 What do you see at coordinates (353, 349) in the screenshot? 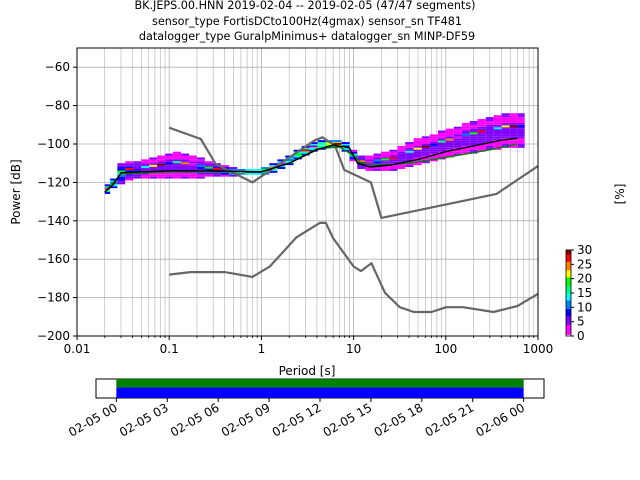
I see `x-tick-label: 10` at bounding box center [353, 349].